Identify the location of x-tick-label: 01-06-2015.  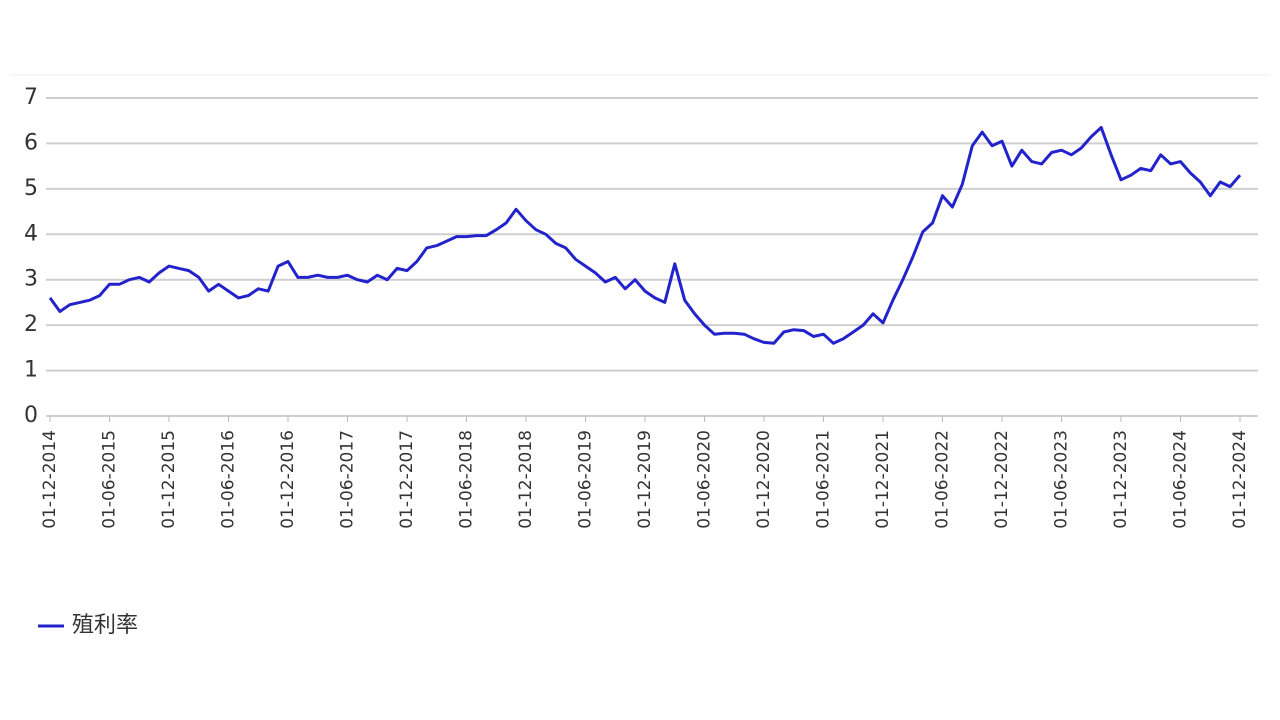
(110, 479).